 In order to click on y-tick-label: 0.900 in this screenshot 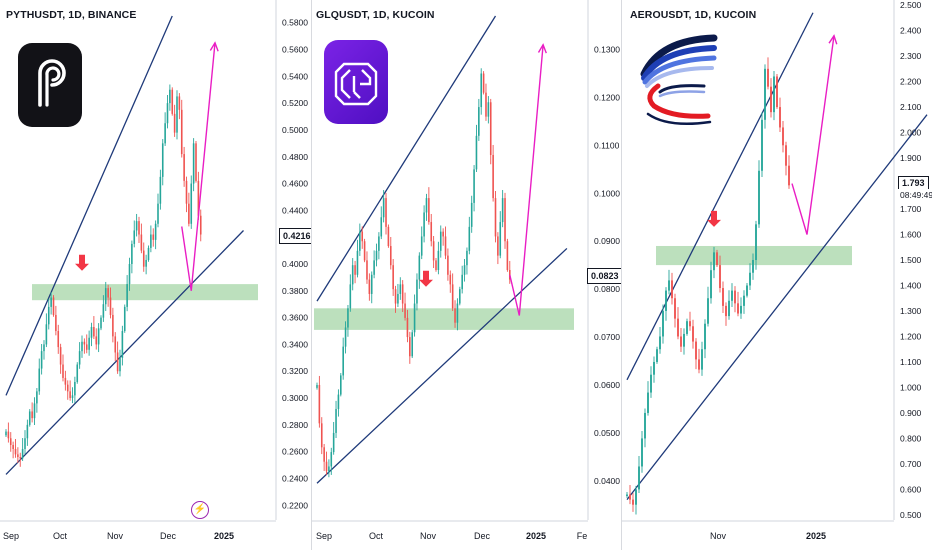, I will do `click(911, 413)`.